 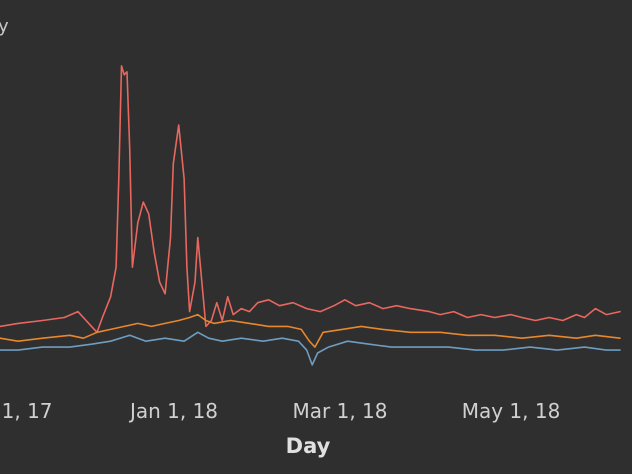 I want to click on x-tick-label-nov: v 1, 17, so click(x=26, y=411).